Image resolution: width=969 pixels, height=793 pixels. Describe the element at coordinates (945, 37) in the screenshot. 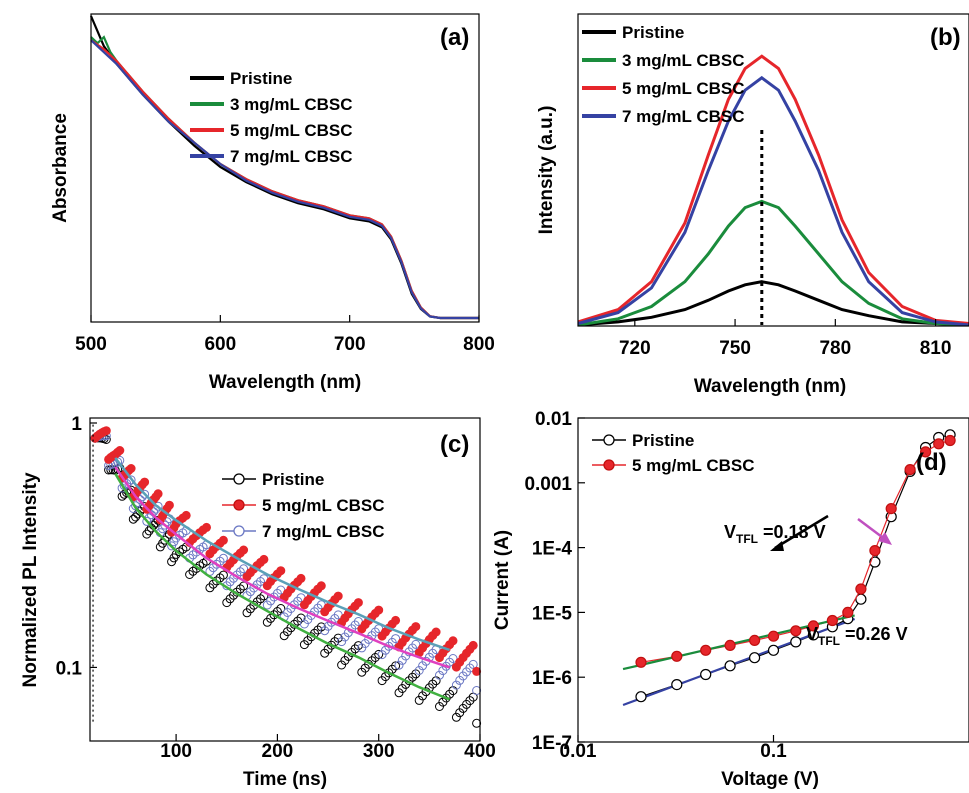

I see `panel-b-label: (b)` at that location.